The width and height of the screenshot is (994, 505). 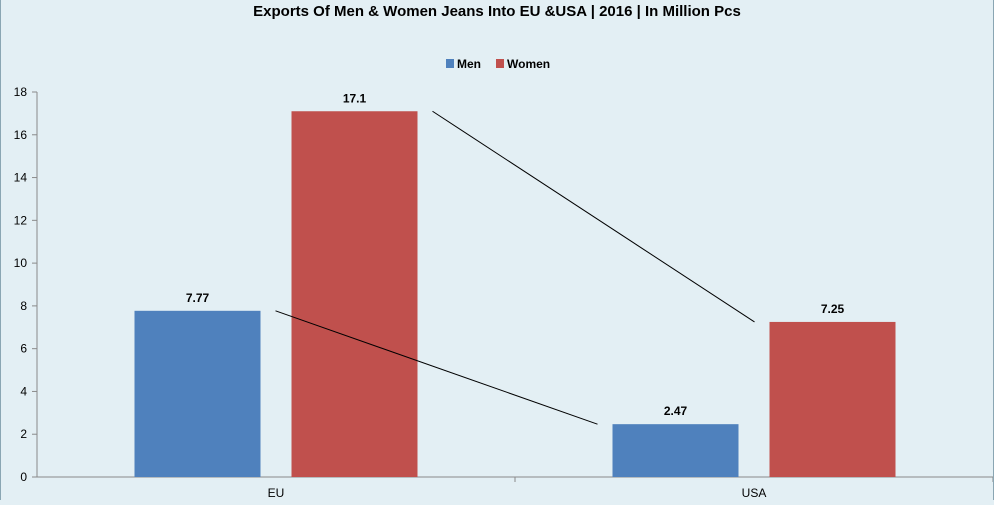 I want to click on y-tick-label: 6, so click(x=23, y=349).